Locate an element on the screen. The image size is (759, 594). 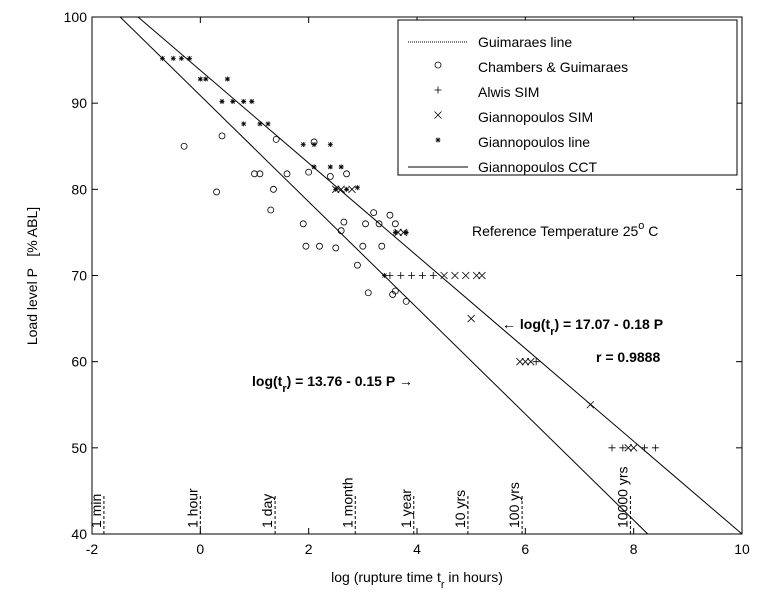
legend-label: Guimaraes line is located at coordinates (525, 42).